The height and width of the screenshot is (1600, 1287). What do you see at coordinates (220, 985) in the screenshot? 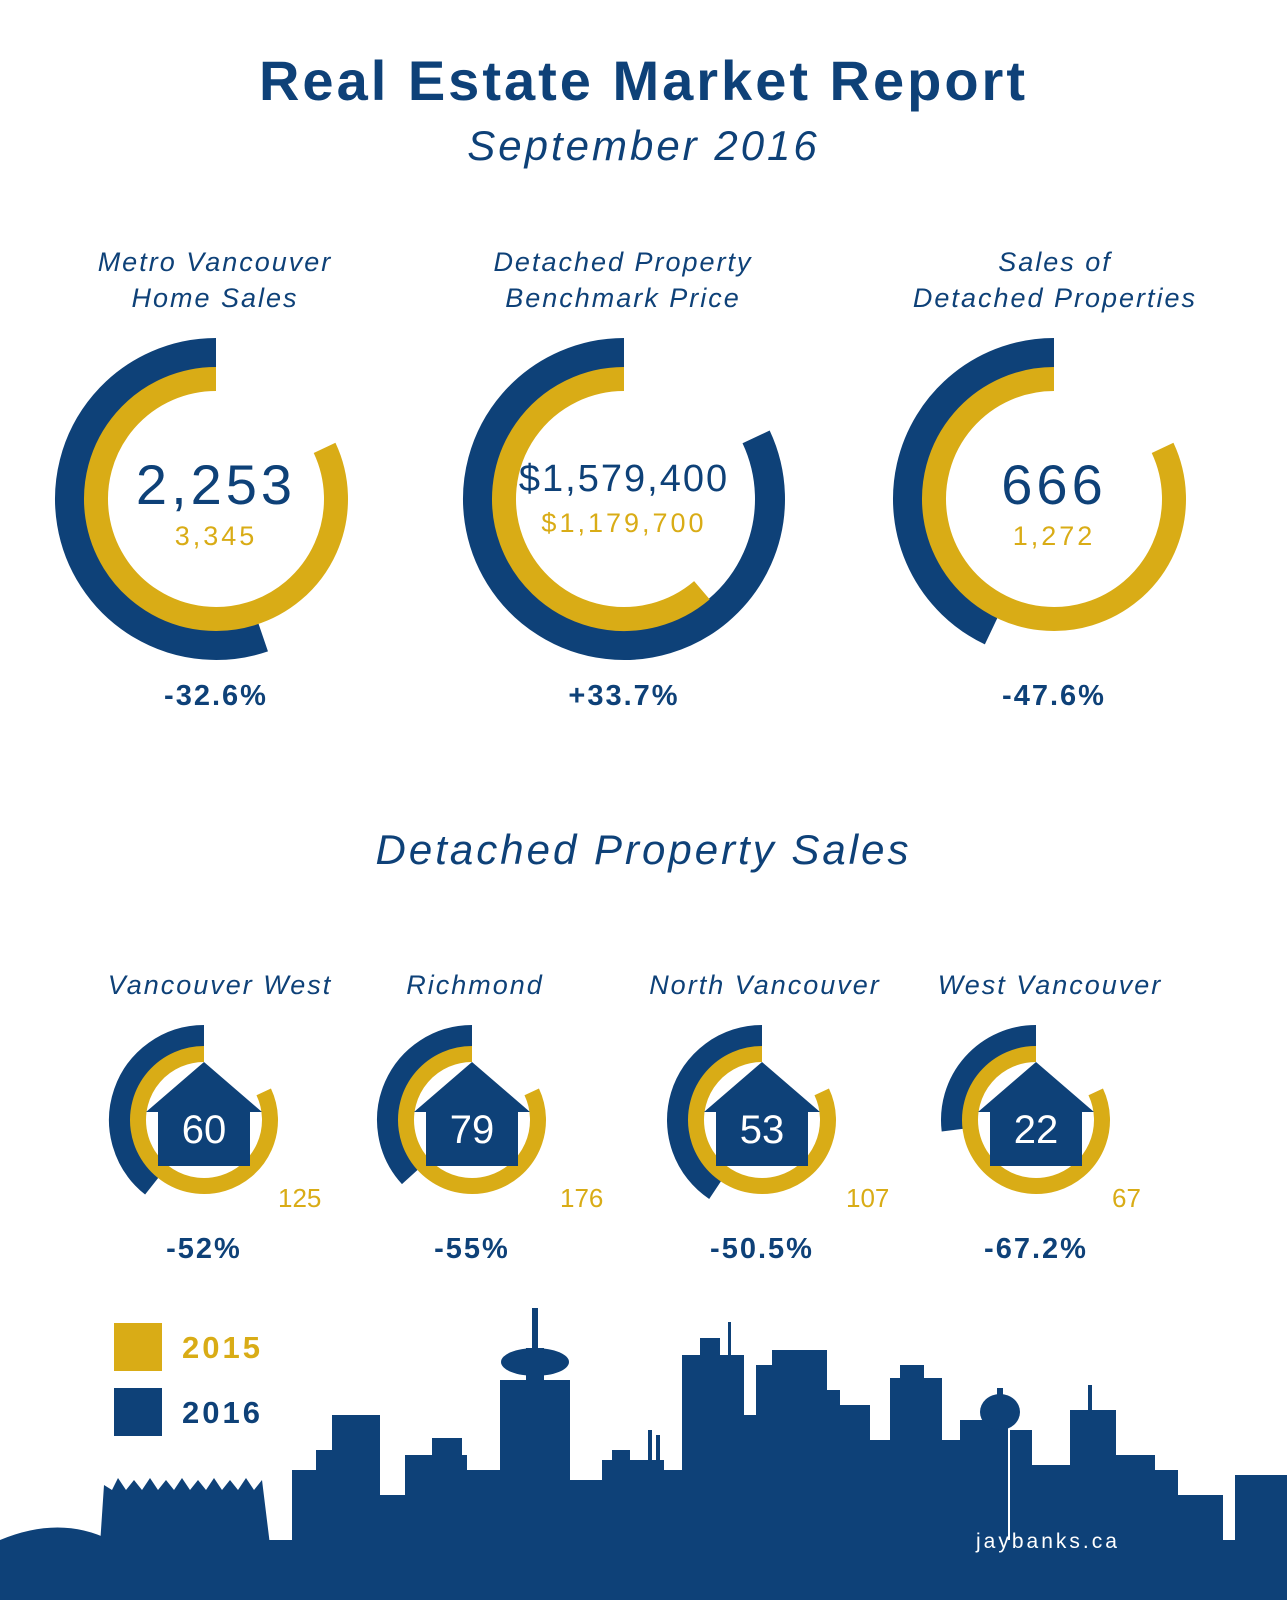
I see `region-label-vancouver-west: Vancouver West` at bounding box center [220, 985].